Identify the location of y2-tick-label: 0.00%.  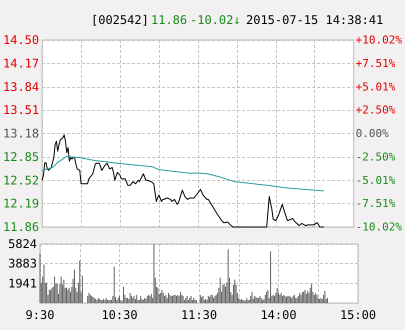
(373, 133).